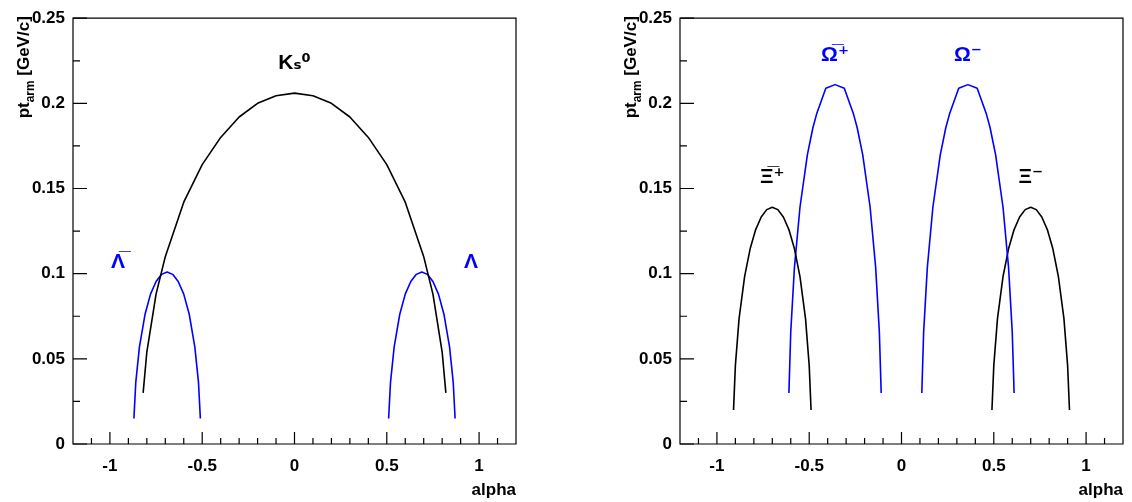 Image resolution: width=1132 pixels, height=502 pixels. What do you see at coordinates (967, 53) in the screenshot?
I see `series-label: Ω⁻` at bounding box center [967, 53].